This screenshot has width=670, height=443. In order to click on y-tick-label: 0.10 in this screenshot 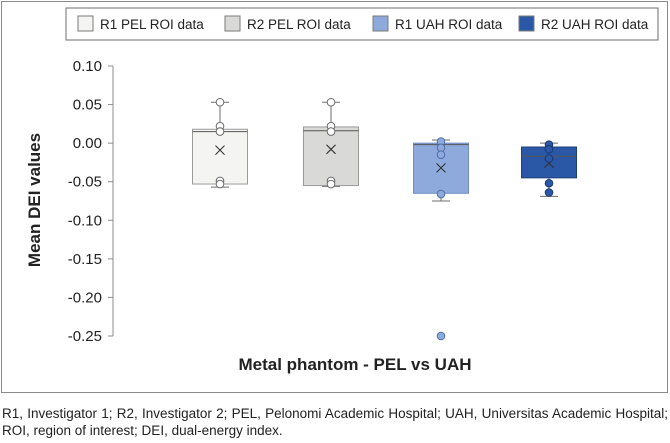, I will do `click(87, 66)`.